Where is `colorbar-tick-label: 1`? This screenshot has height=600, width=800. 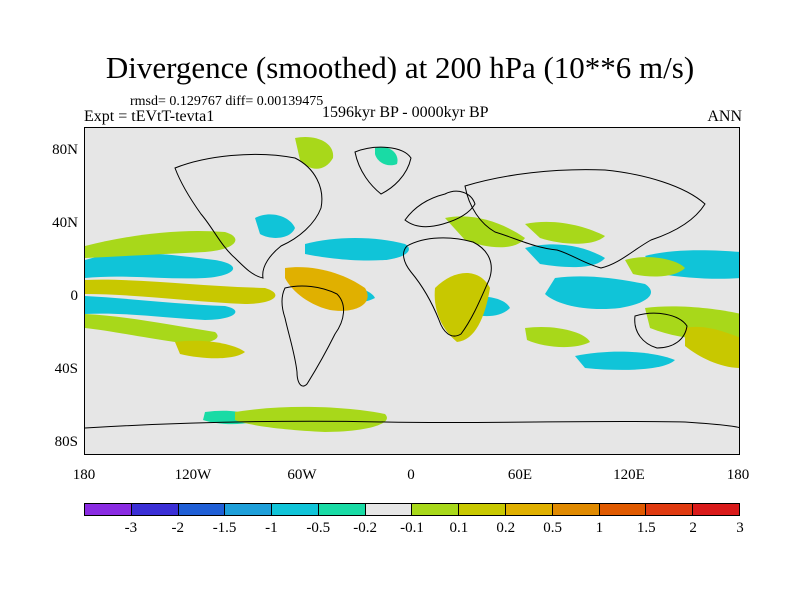
colorbar-tick-label: 1 is located at coordinates (599, 528).